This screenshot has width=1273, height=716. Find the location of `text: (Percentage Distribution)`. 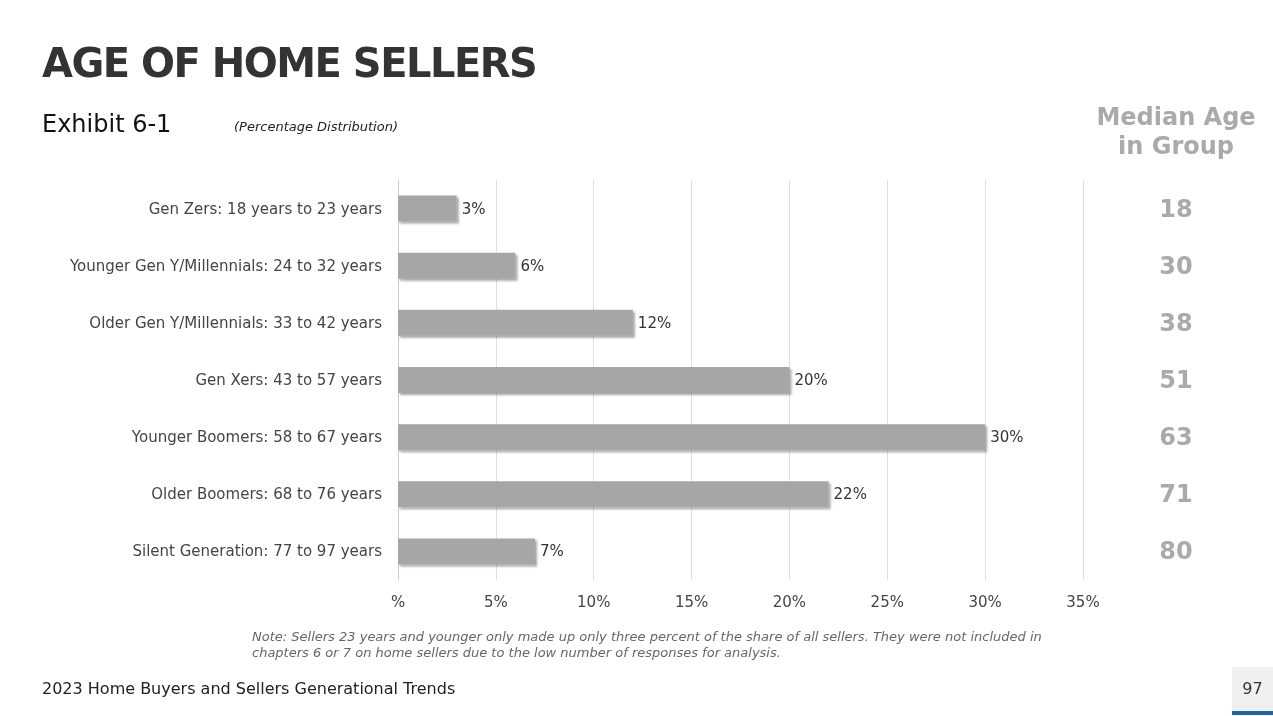

text: (Percentage Distribution) is located at coordinates (316, 126).